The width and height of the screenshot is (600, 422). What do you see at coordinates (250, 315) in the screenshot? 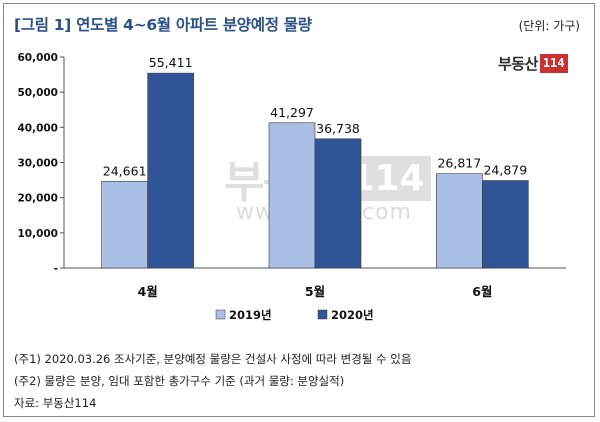
I see `legend-label: 2019년` at bounding box center [250, 315].